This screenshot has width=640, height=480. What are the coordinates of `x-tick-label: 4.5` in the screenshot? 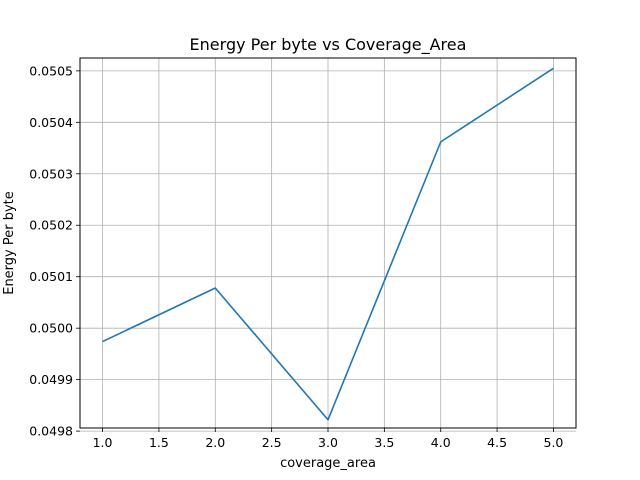 It's located at (497, 442).